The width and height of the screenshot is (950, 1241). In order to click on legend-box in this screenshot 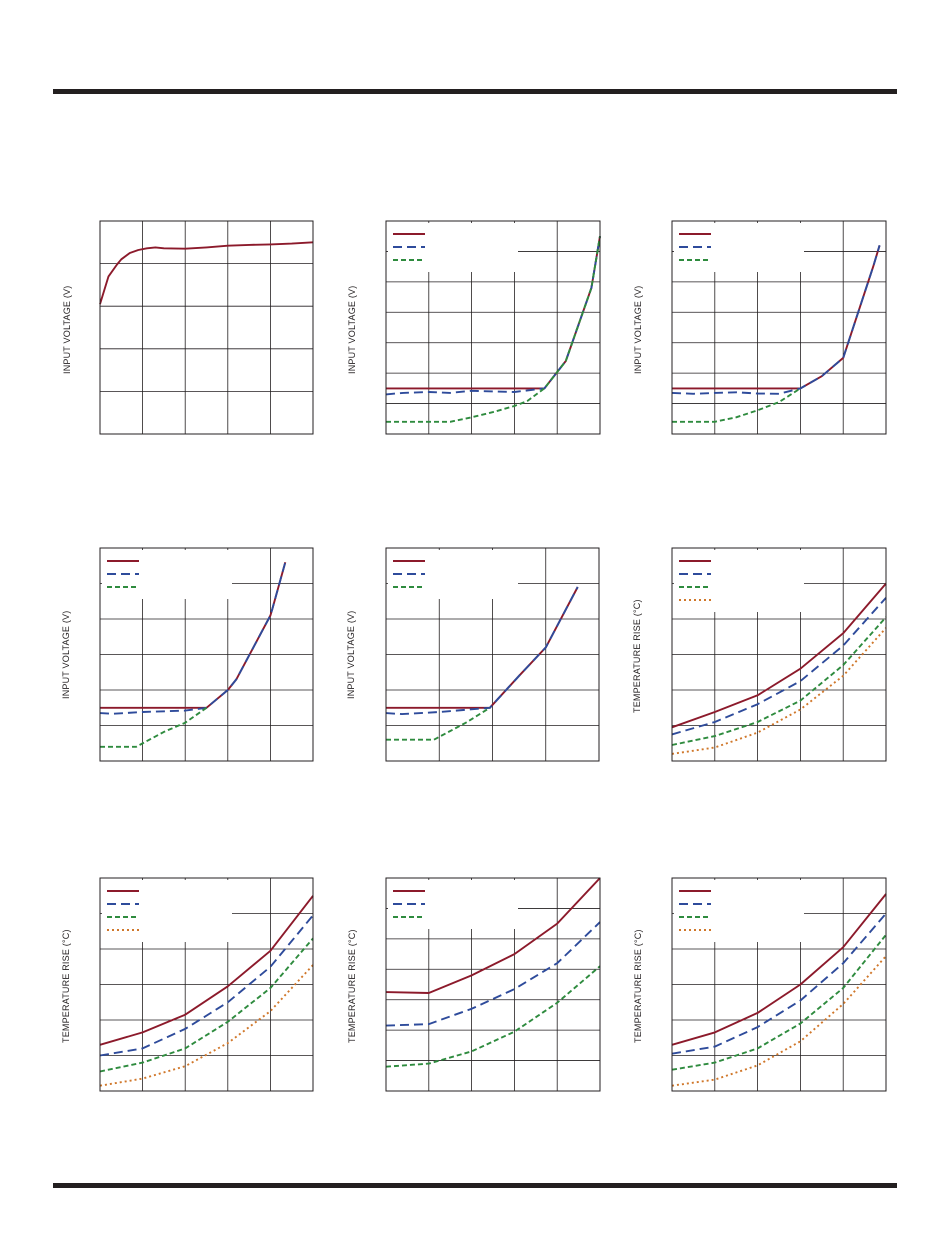, I will do `click(739, 911)`.